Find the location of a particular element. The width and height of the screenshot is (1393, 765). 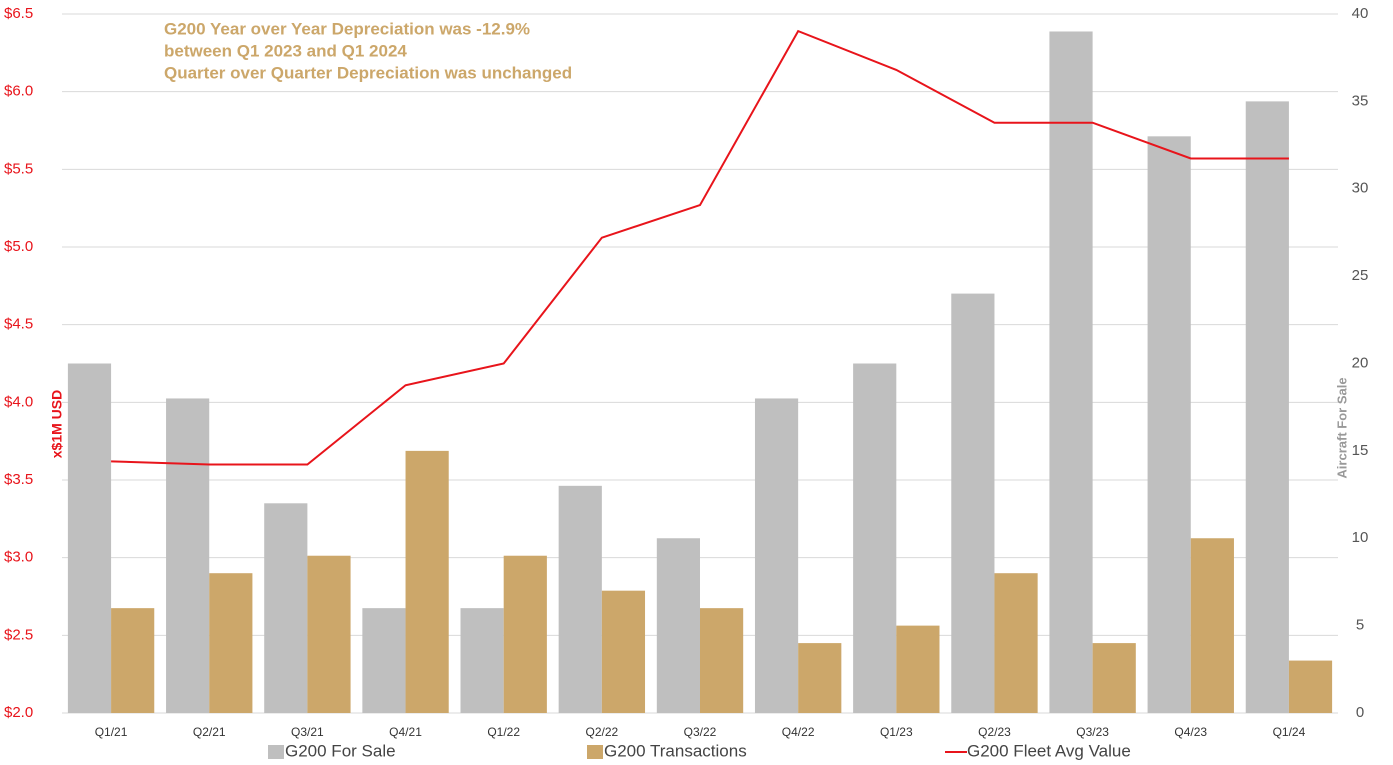

y-tick-label: $4.5 is located at coordinates (18, 324).